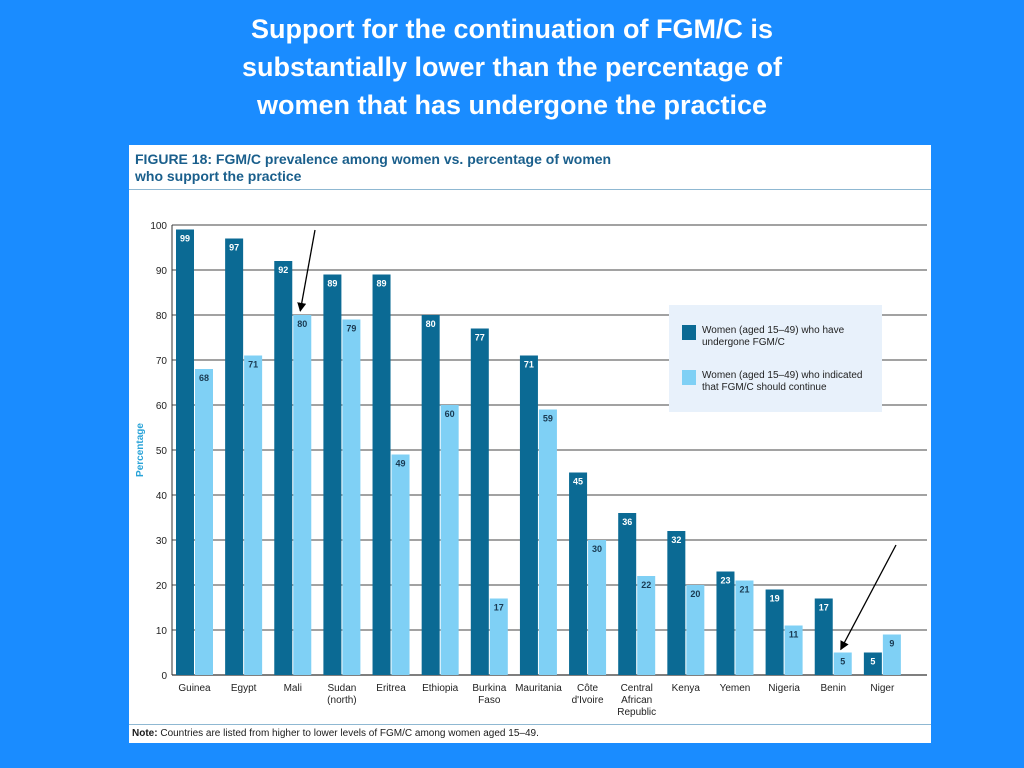 This screenshot has height=768, width=1024. What do you see at coordinates (676, 540) in the screenshot?
I see `data-label: 32` at bounding box center [676, 540].